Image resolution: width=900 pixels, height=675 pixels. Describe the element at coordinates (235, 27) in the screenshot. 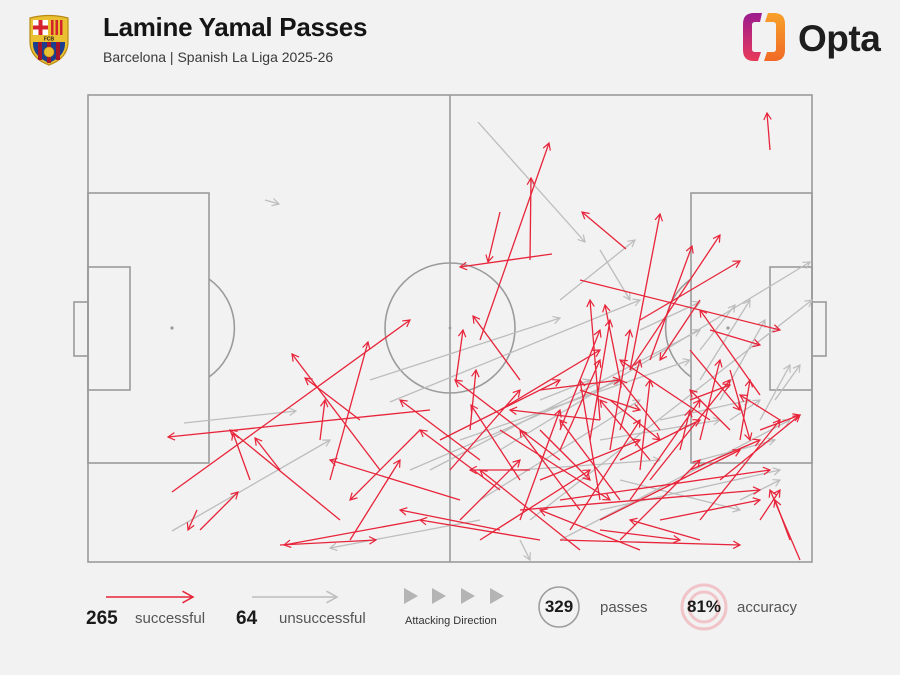

I see `page-title: Lamine Yamal Passes` at that location.